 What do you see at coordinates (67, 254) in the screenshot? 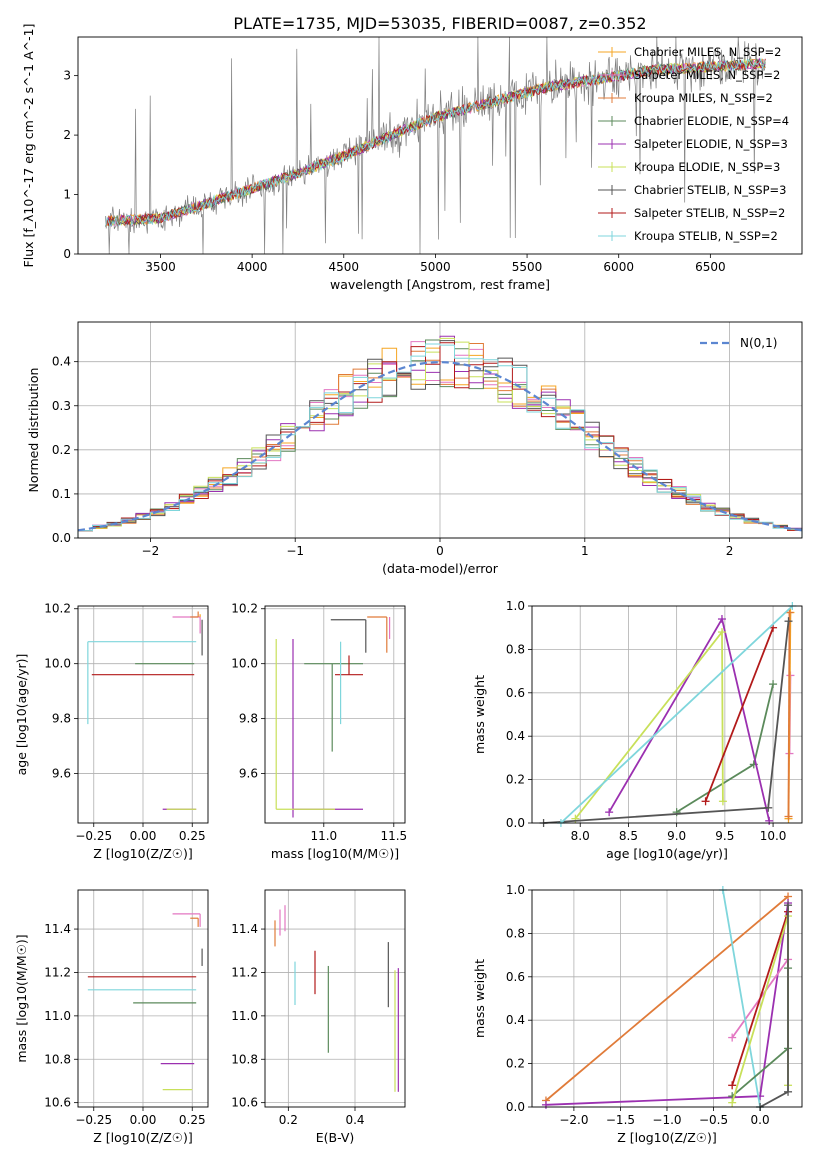
I see `y-tick-label: 0` at bounding box center [67, 254].